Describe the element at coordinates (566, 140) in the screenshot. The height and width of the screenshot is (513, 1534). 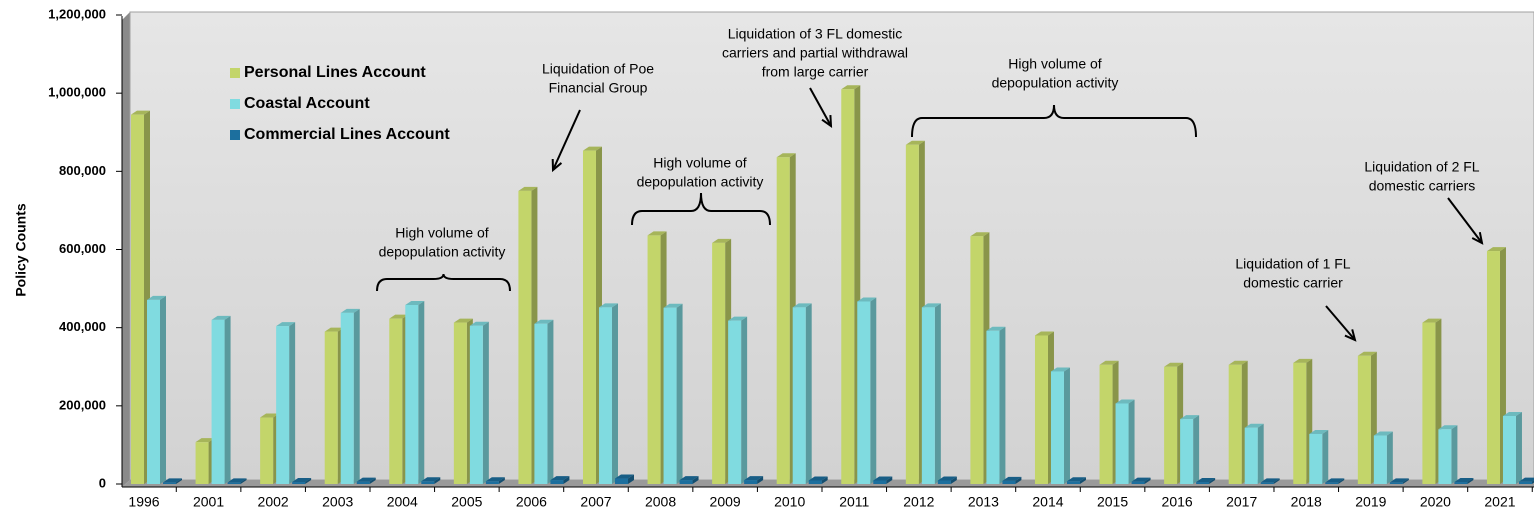
I see `arrow-line` at that location.